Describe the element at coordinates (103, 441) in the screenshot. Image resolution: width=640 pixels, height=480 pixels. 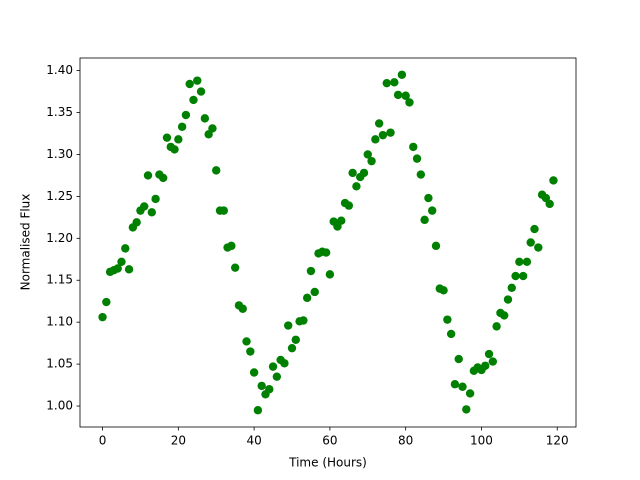
I see `x-tick-label: 0` at that location.